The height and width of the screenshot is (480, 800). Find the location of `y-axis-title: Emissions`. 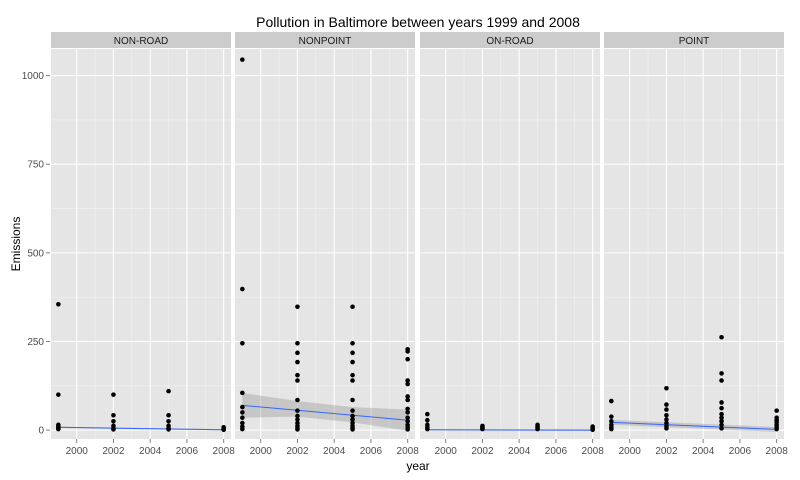

y-axis-title: Emissions is located at coordinates (16, 244).